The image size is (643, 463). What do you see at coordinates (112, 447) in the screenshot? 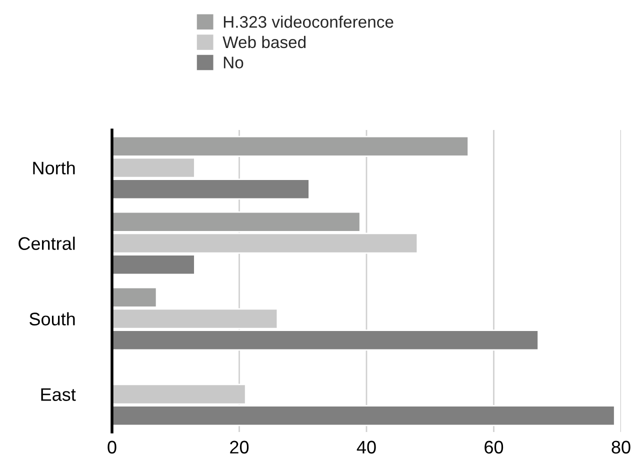
I see `x-tick-label: 0` at bounding box center [112, 447].